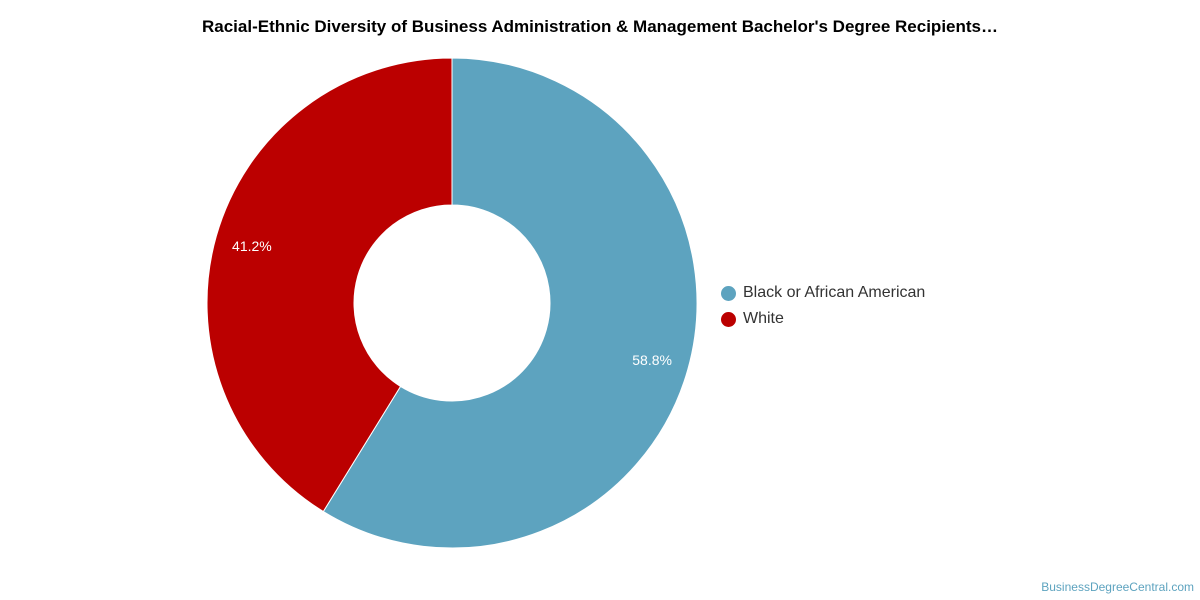 The height and width of the screenshot is (600, 1200). I want to click on legend-swatch-white, so click(728, 319).